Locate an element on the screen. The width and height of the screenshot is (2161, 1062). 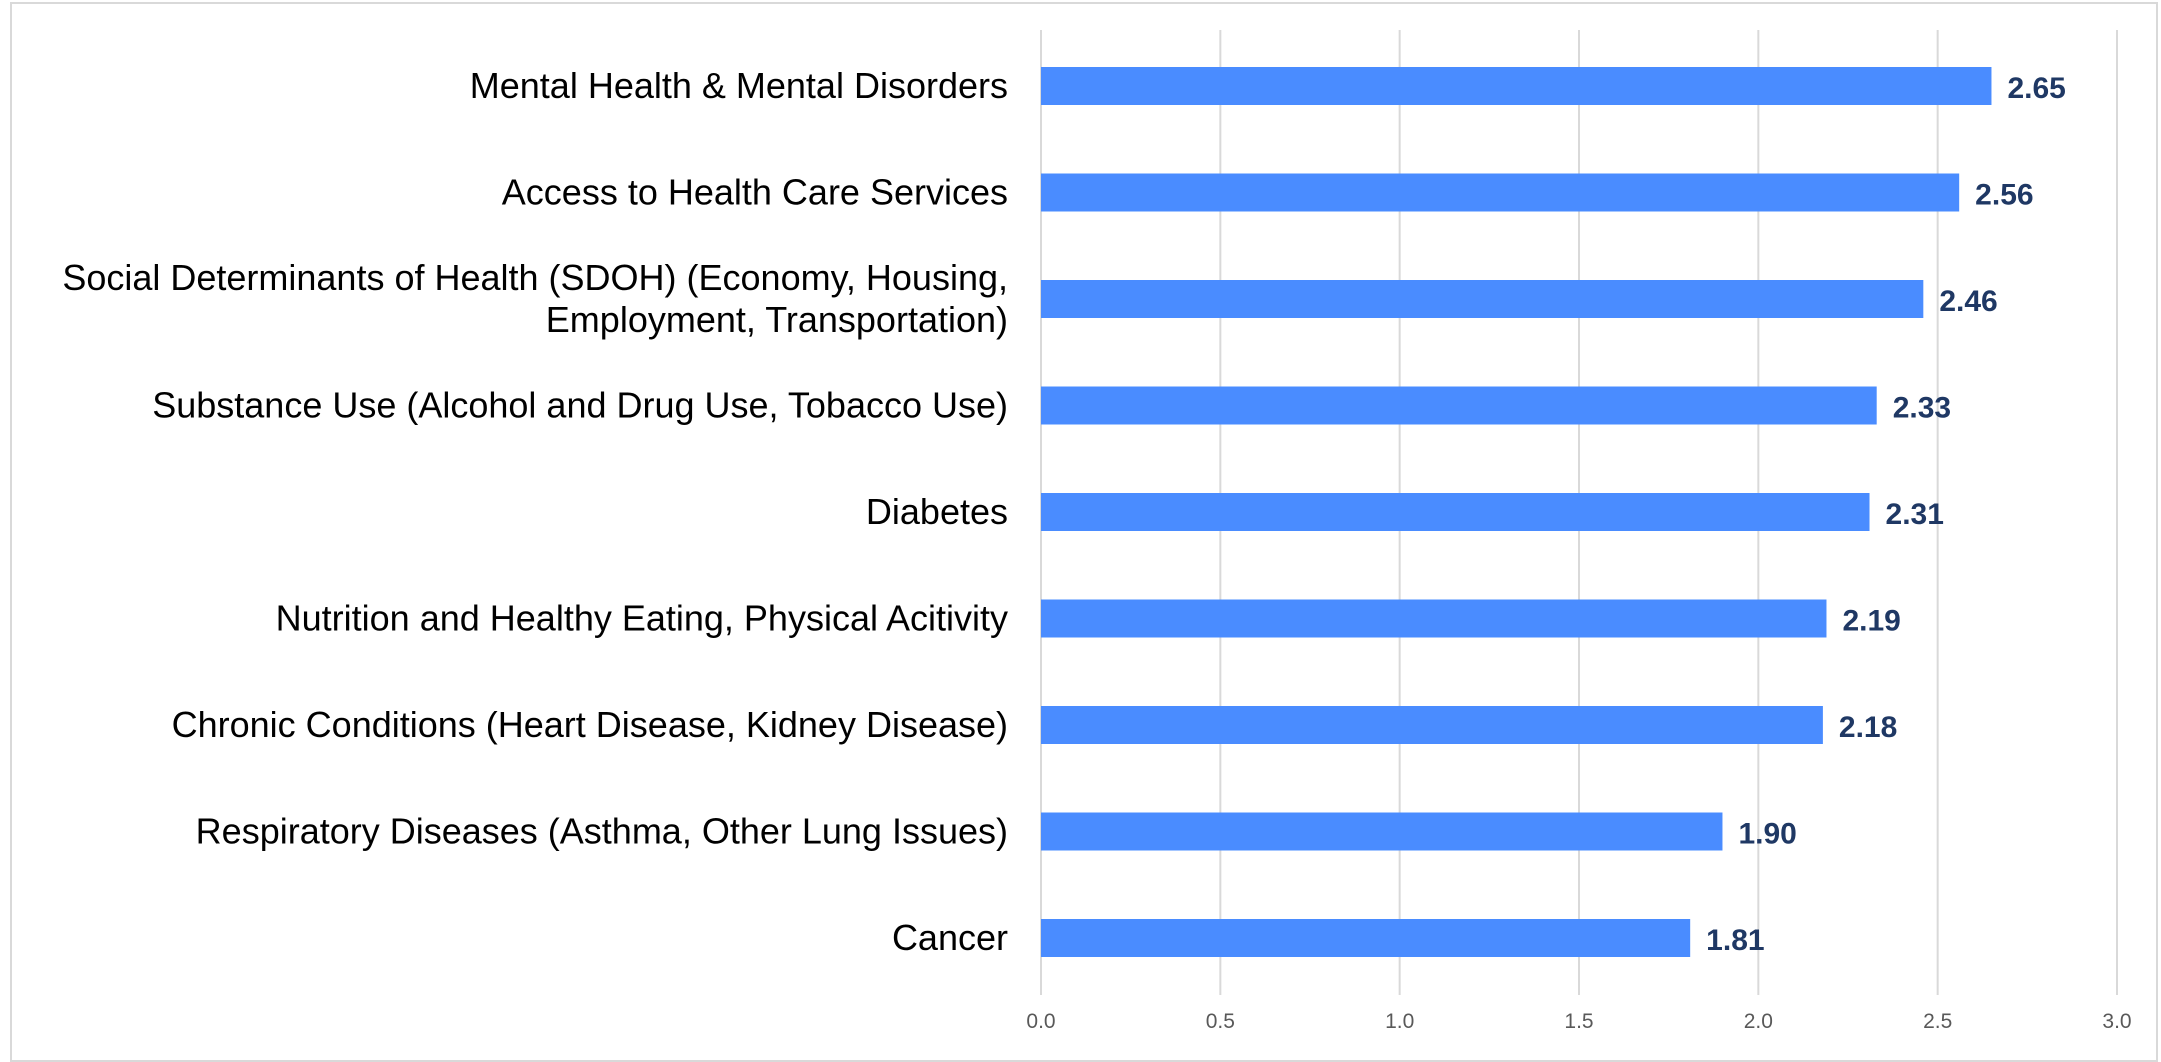
x-tick-label: 2.0 is located at coordinates (1758, 1021).